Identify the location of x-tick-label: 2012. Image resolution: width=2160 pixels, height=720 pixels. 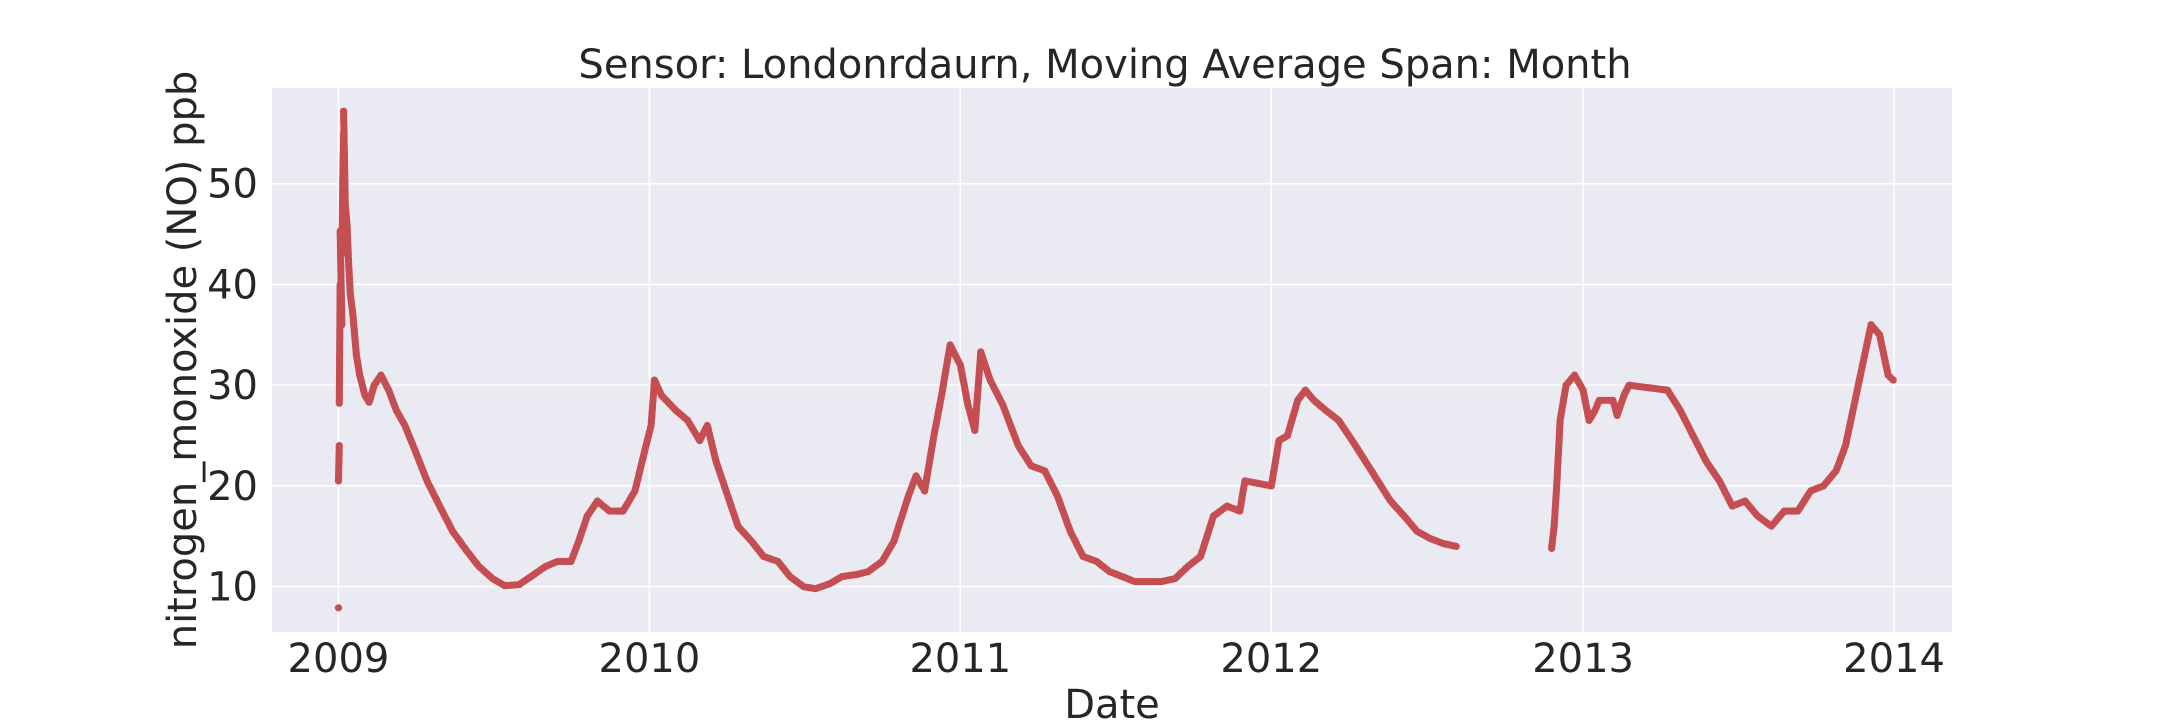
(1271, 659).